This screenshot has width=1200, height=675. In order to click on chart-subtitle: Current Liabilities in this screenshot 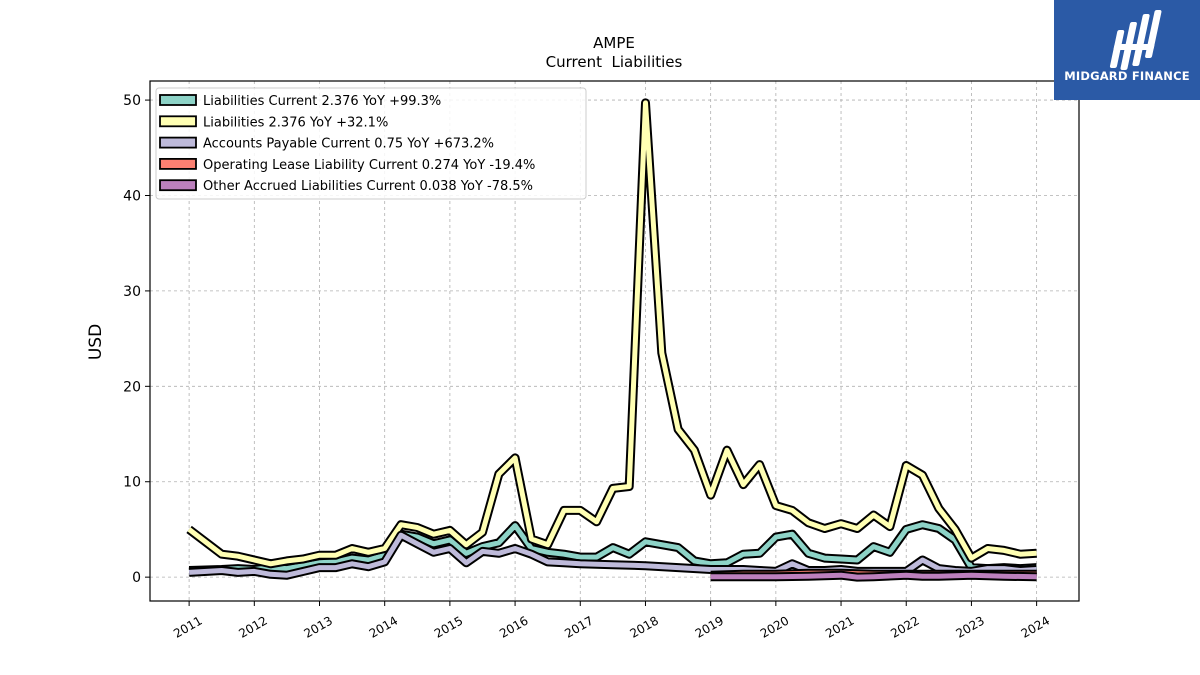, I will do `click(614, 62)`.